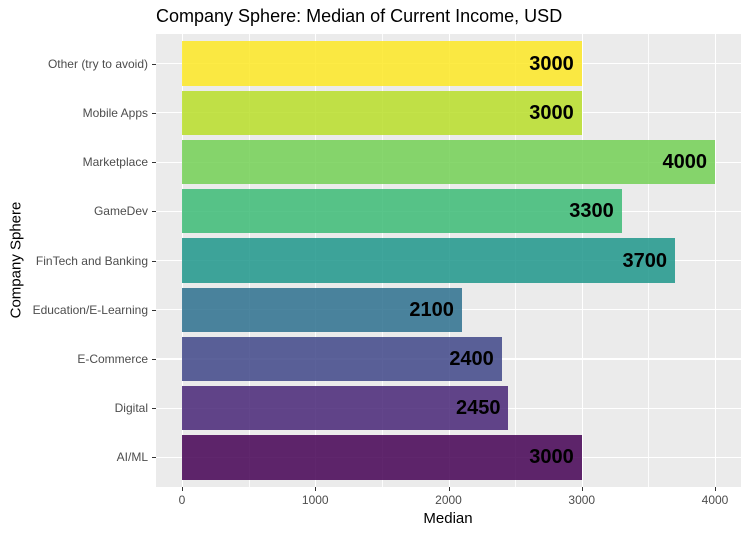 This screenshot has width=750, height=536. What do you see at coordinates (582, 500) in the screenshot?
I see `x-tick-label: 3000` at bounding box center [582, 500].